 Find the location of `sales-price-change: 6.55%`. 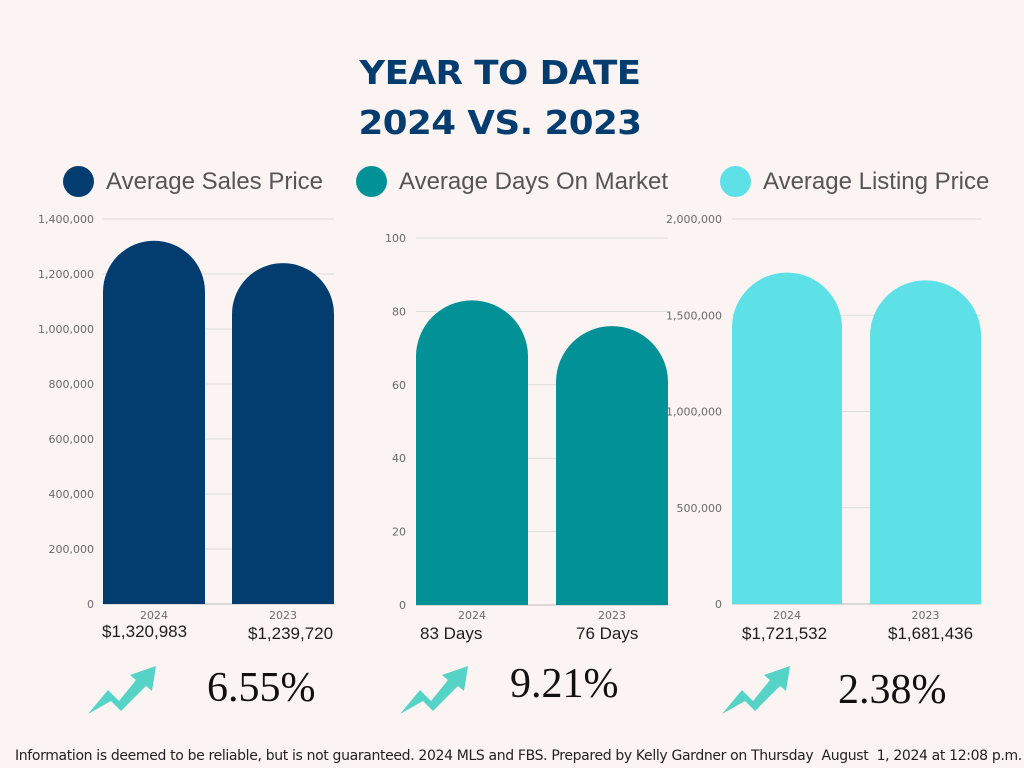

sales-price-change: 6.55% is located at coordinates (261, 688).